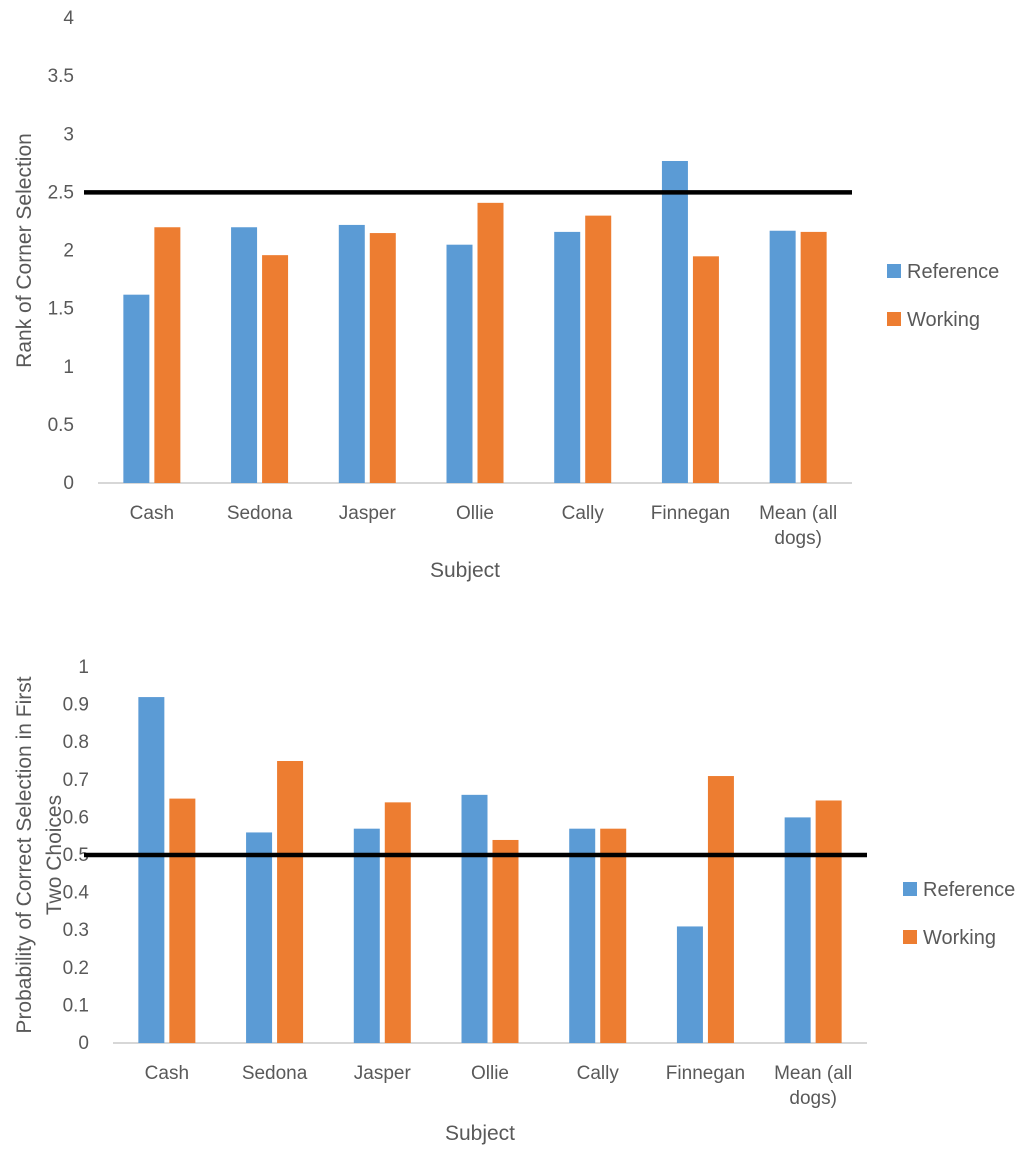 Image resolution: width=1031 pixels, height=1154 pixels. What do you see at coordinates (76, 780) in the screenshot?
I see `y-tick-label: 0.7` at bounding box center [76, 780].